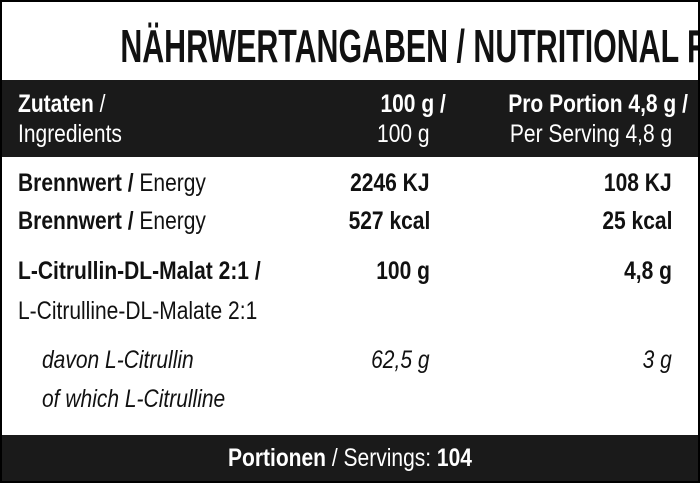 The image size is (700, 483). I want to click on title: NÄHRWERTANGABEN / NUTRITIONAL FACTS, so click(409, 46).